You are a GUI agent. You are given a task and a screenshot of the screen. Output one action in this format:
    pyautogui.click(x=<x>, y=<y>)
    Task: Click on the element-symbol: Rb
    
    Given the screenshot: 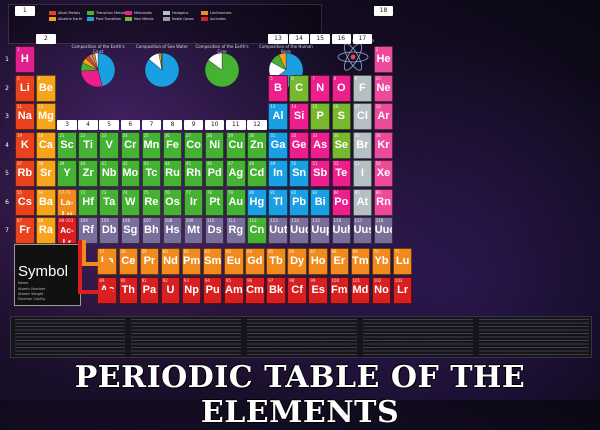 What is the action you would take?
    pyautogui.click(x=25, y=173)
    